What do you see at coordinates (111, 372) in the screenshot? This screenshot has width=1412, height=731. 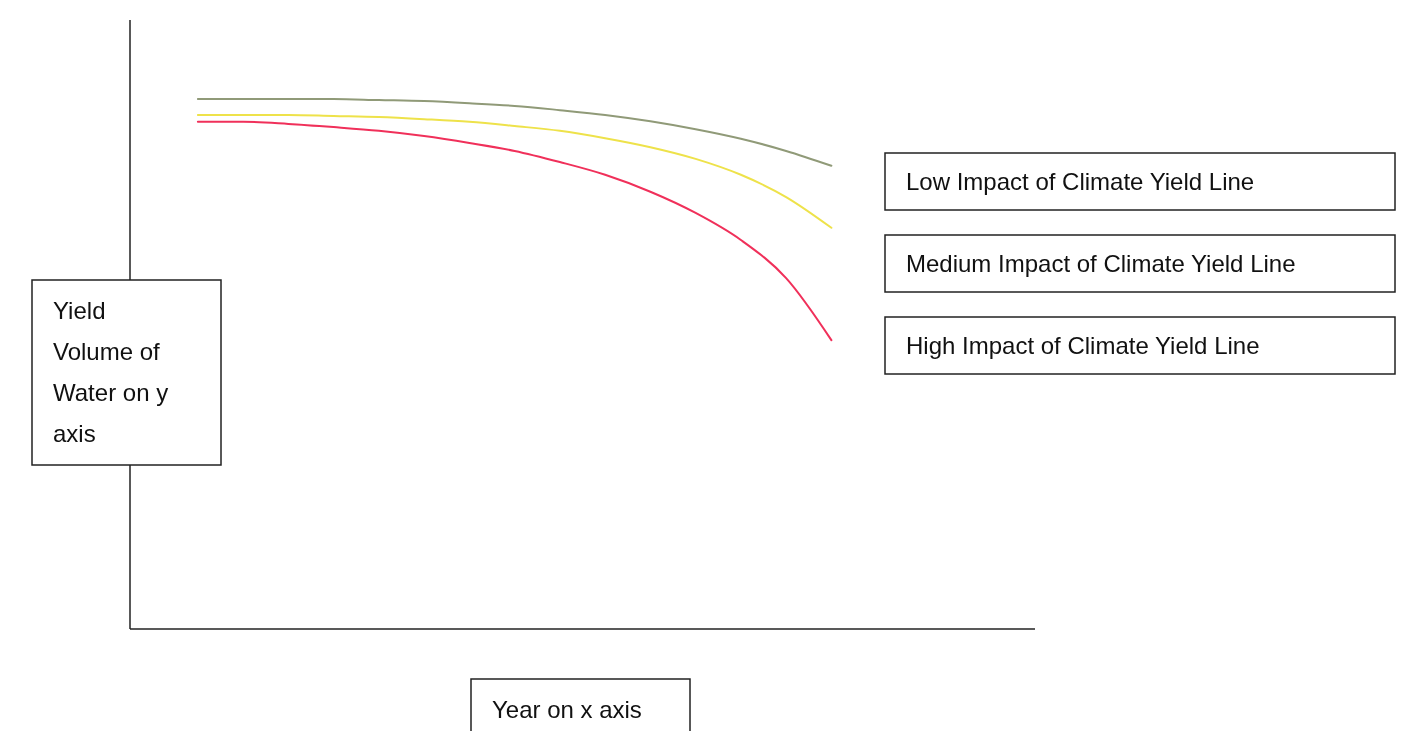 I see `y-axis-title: Yield Volume of Water on y axis` at bounding box center [111, 372].